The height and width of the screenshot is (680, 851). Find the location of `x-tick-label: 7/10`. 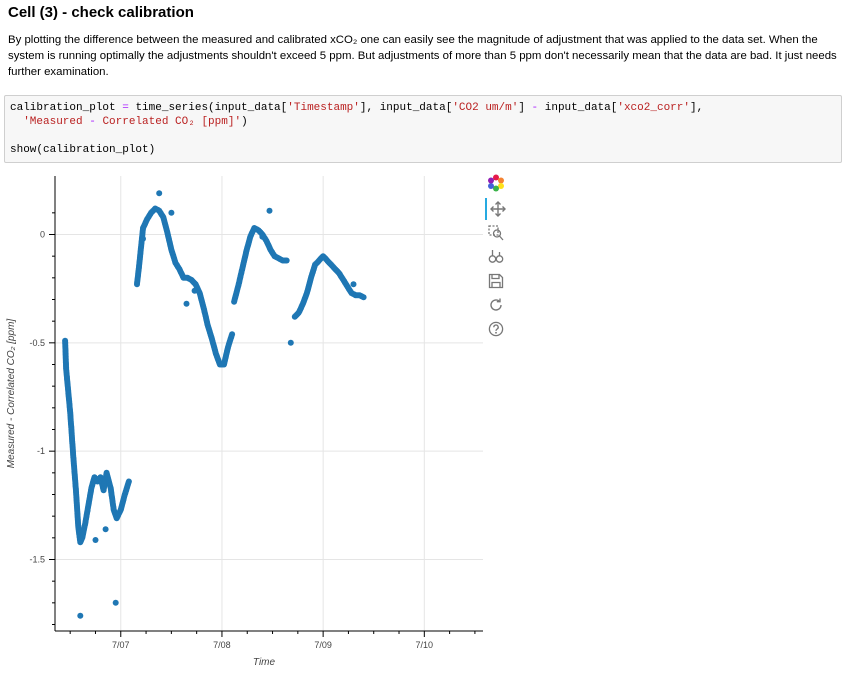

x-tick-label: 7/10 is located at coordinates (425, 645).